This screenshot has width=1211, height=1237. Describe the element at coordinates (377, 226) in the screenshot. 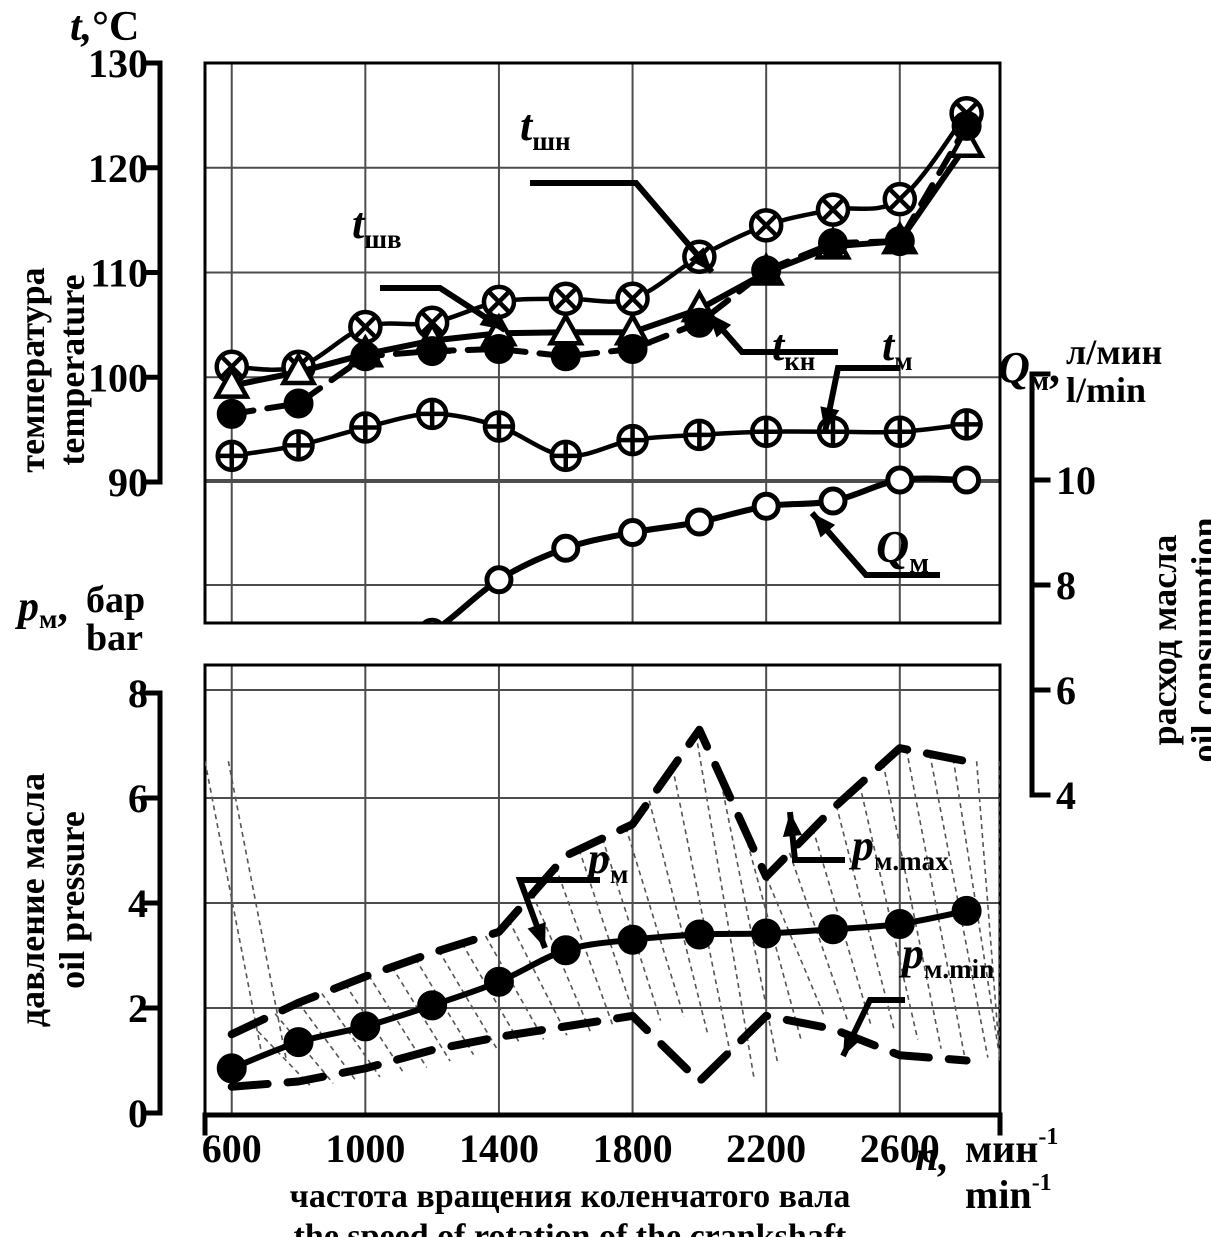

I see `callout-t-shv: tшв` at that location.